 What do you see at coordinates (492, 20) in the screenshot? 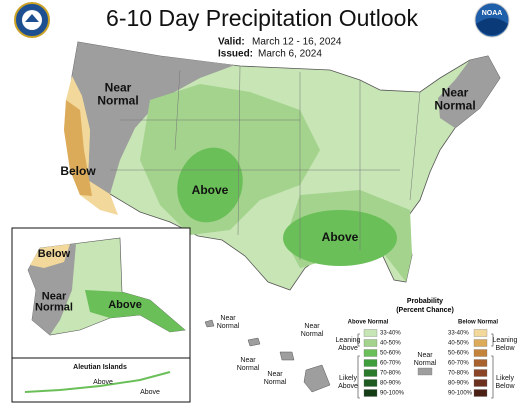
I see `noaa-logo: NOAA` at bounding box center [492, 20].